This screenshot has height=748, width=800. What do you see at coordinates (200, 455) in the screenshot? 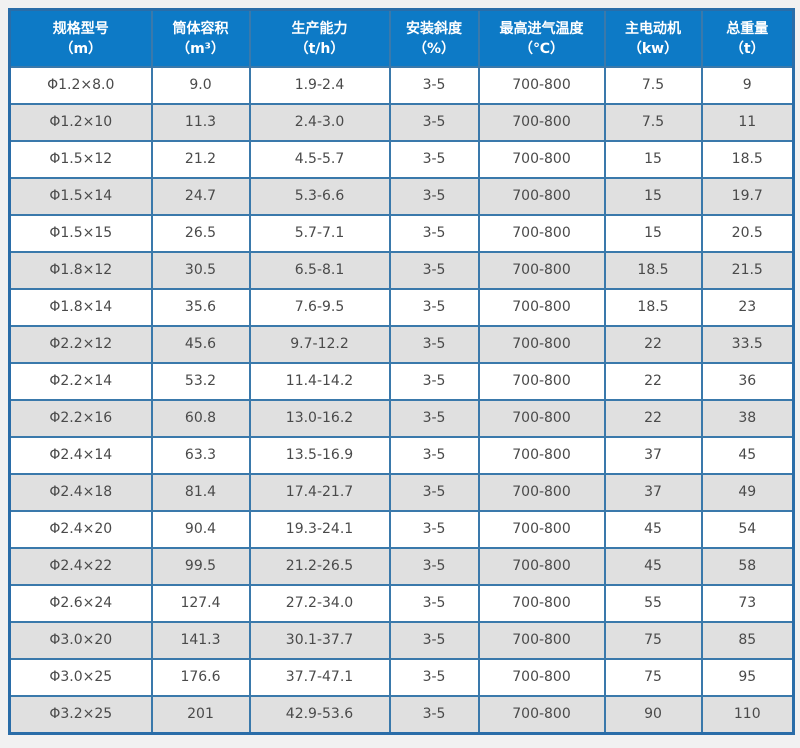
I see `cell-cylinder-volume: 63.3` at bounding box center [200, 455].